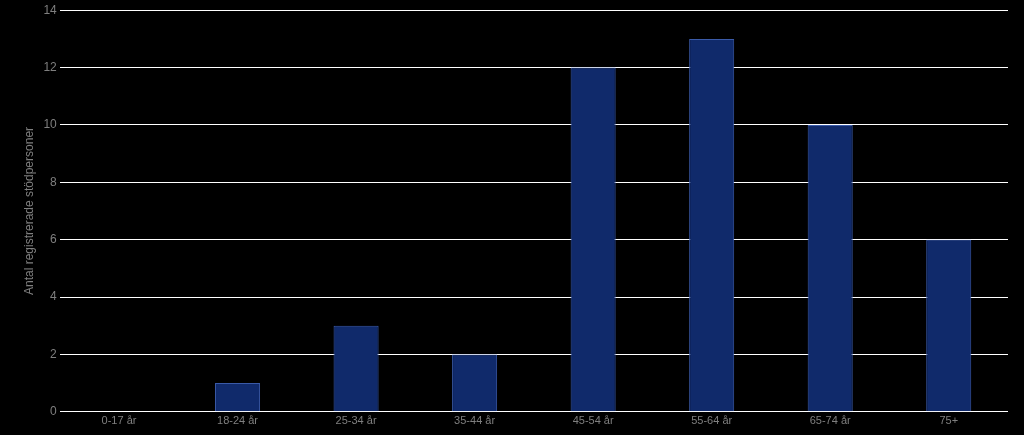 Image resolution: width=1024 pixels, height=435 pixels. I want to click on x-tick-label: 55-64 år, so click(712, 420).